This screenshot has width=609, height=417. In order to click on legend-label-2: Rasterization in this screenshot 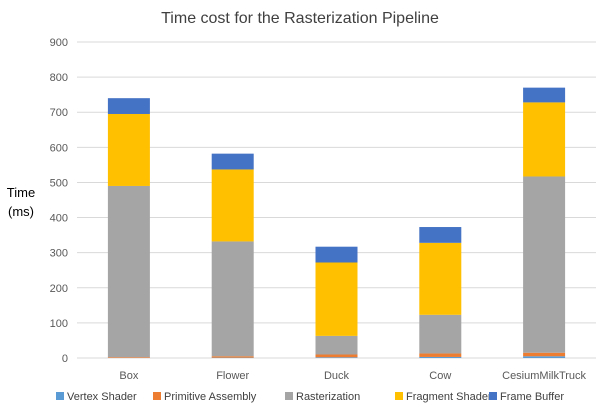, I will do `click(328, 397)`.